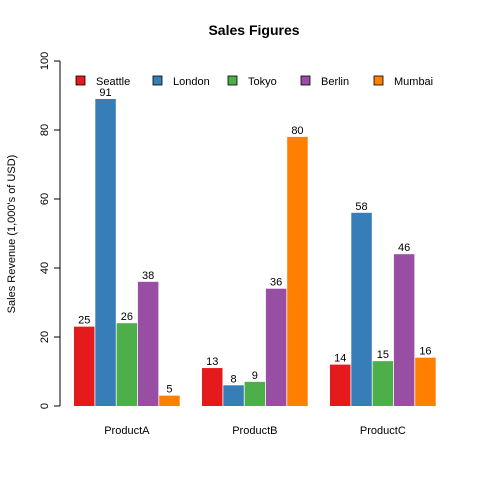 This screenshot has height=480, width=480. I want to click on chart-title: Sales Figures, so click(253, 30).